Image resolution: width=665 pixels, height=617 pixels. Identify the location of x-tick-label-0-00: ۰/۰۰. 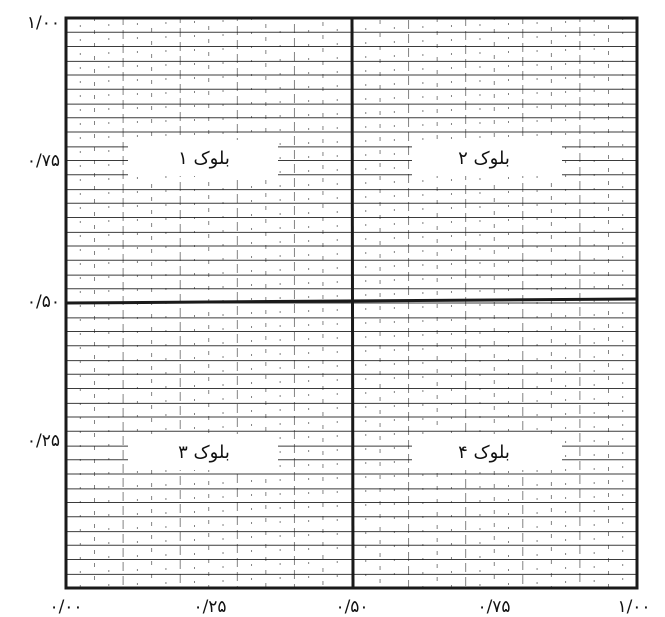
(65, 607).